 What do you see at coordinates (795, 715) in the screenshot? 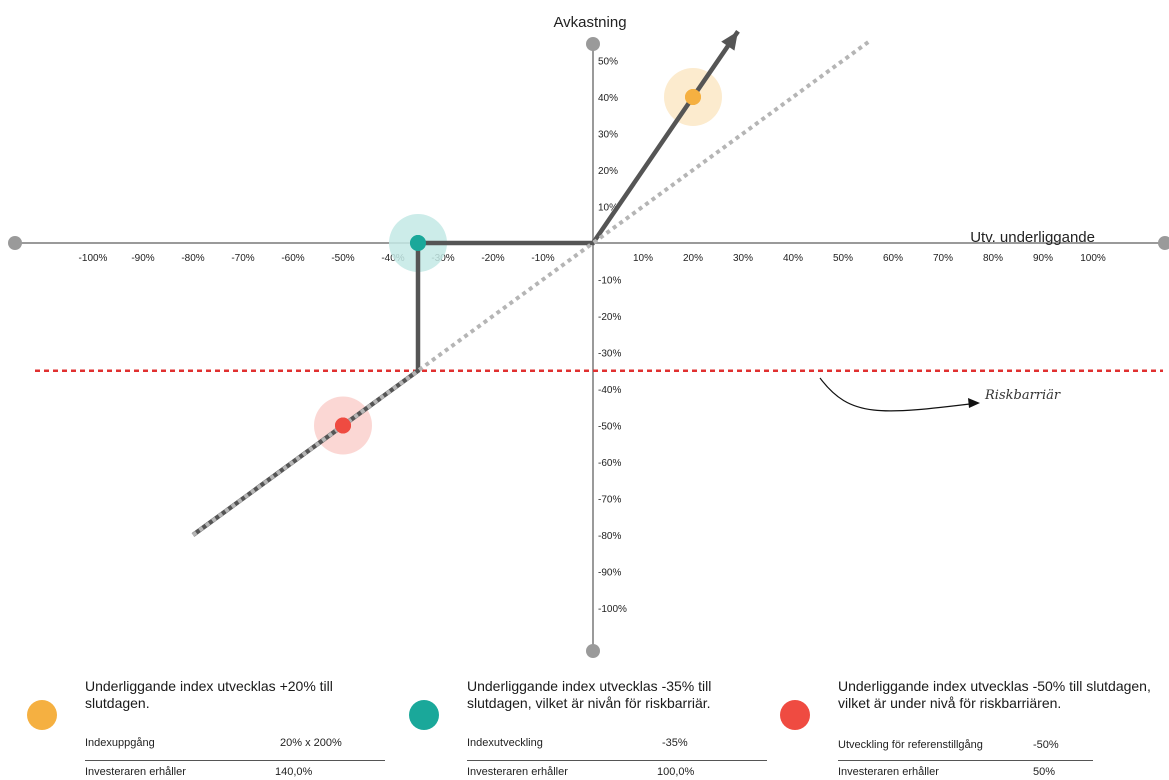
I see `scenario-3-dot` at bounding box center [795, 715].